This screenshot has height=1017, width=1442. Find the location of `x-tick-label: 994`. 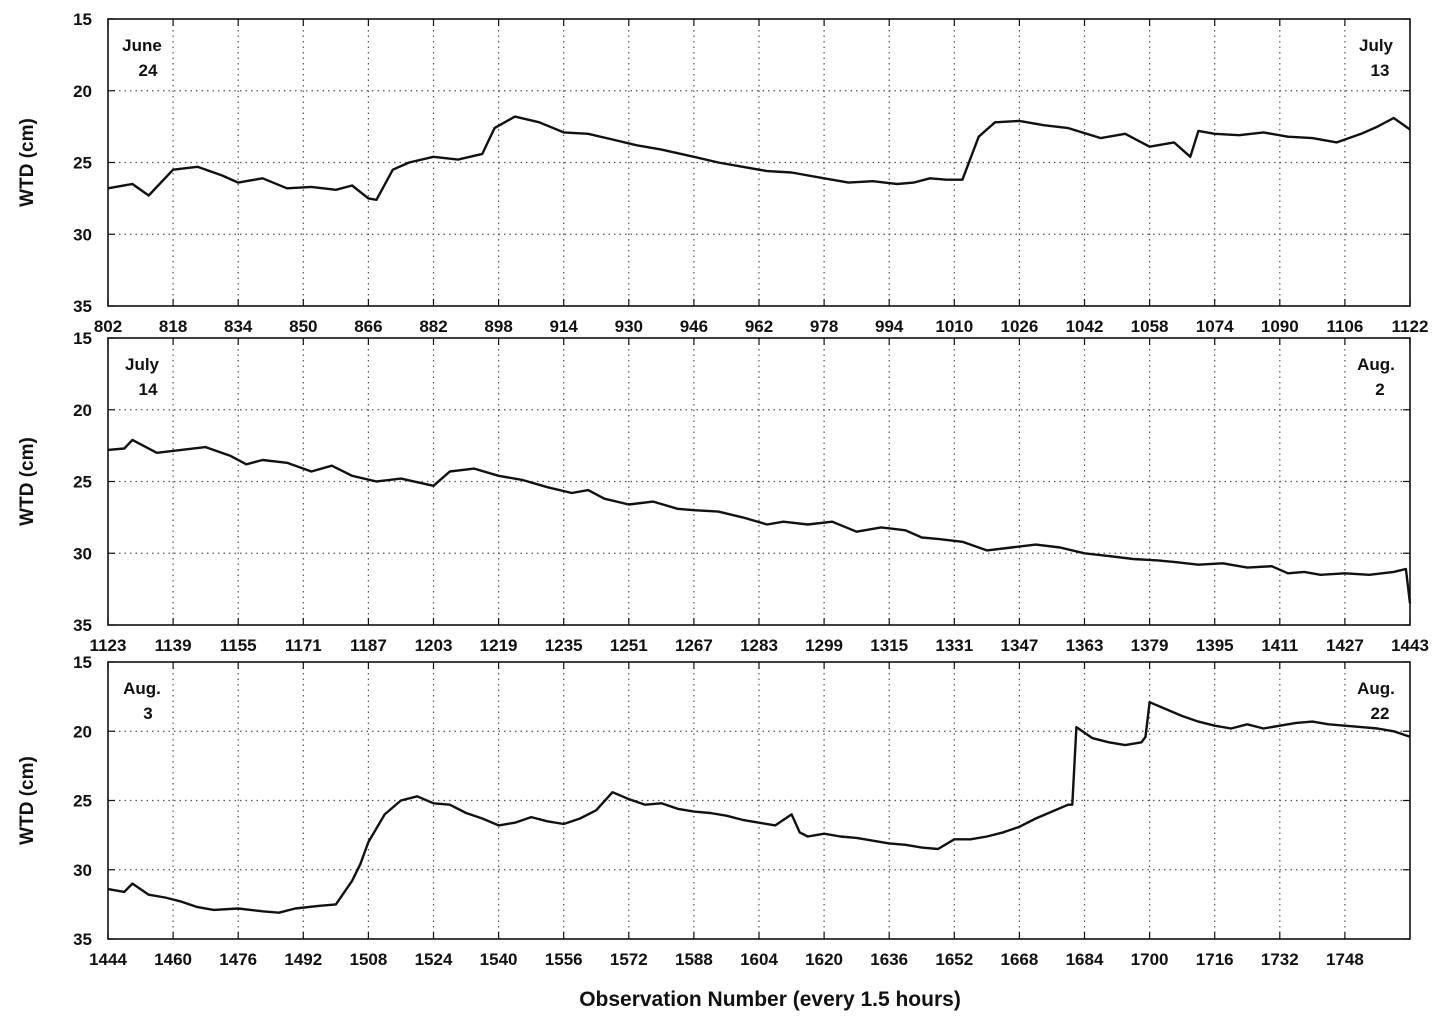

x-tick-label: 994 is located at coordinates (889, 326).